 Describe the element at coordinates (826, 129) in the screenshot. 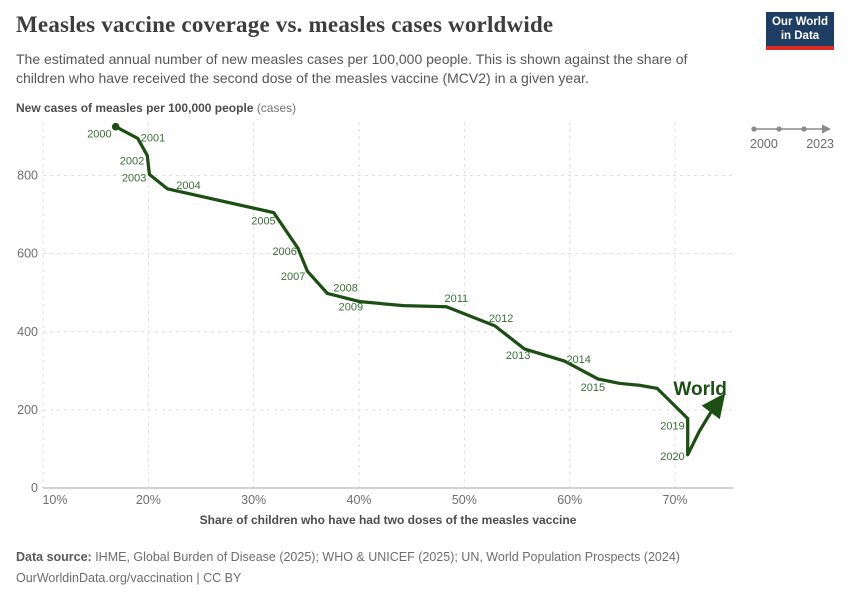

I see `timeline-arrow-icon` at that location.